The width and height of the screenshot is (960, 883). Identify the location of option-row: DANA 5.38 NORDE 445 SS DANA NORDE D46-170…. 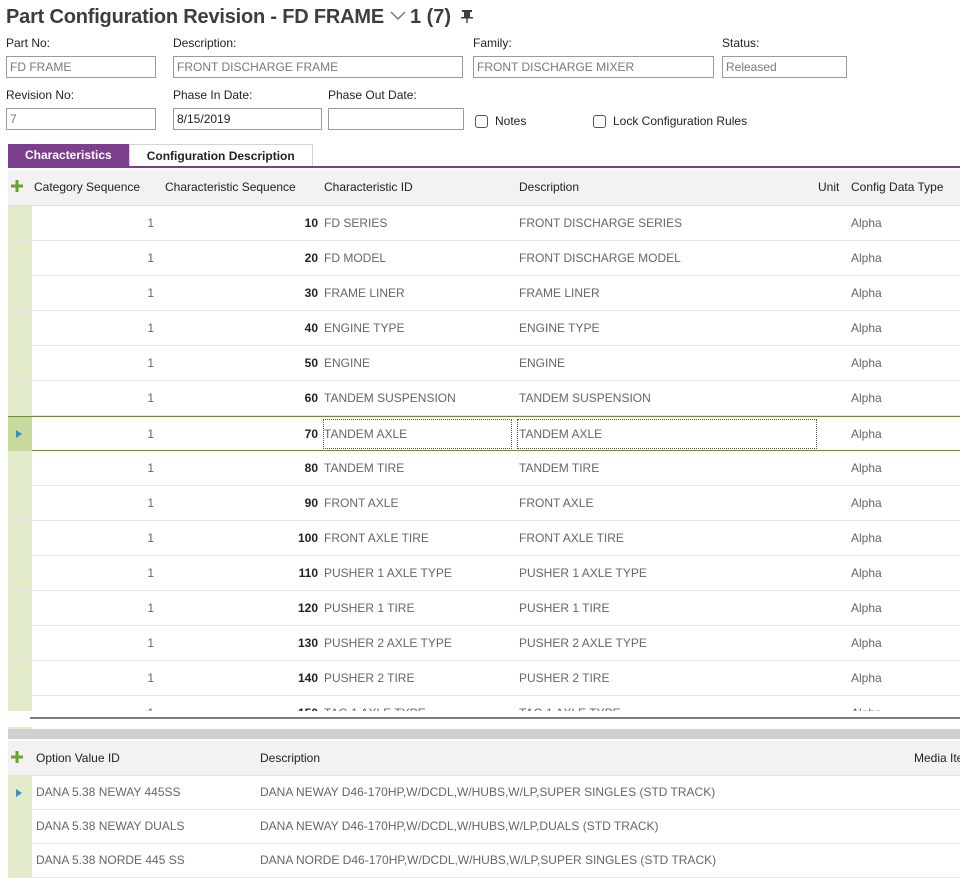
(484, 861).